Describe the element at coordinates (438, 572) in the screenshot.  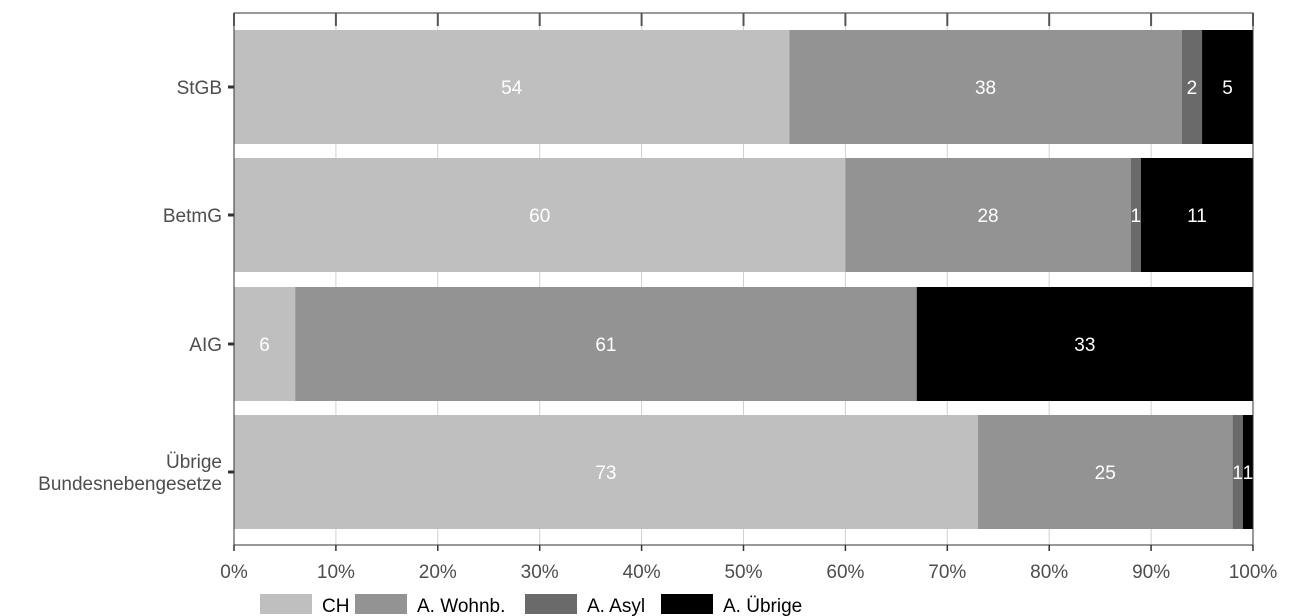
I see `x-tick-label: 20%` at that location.